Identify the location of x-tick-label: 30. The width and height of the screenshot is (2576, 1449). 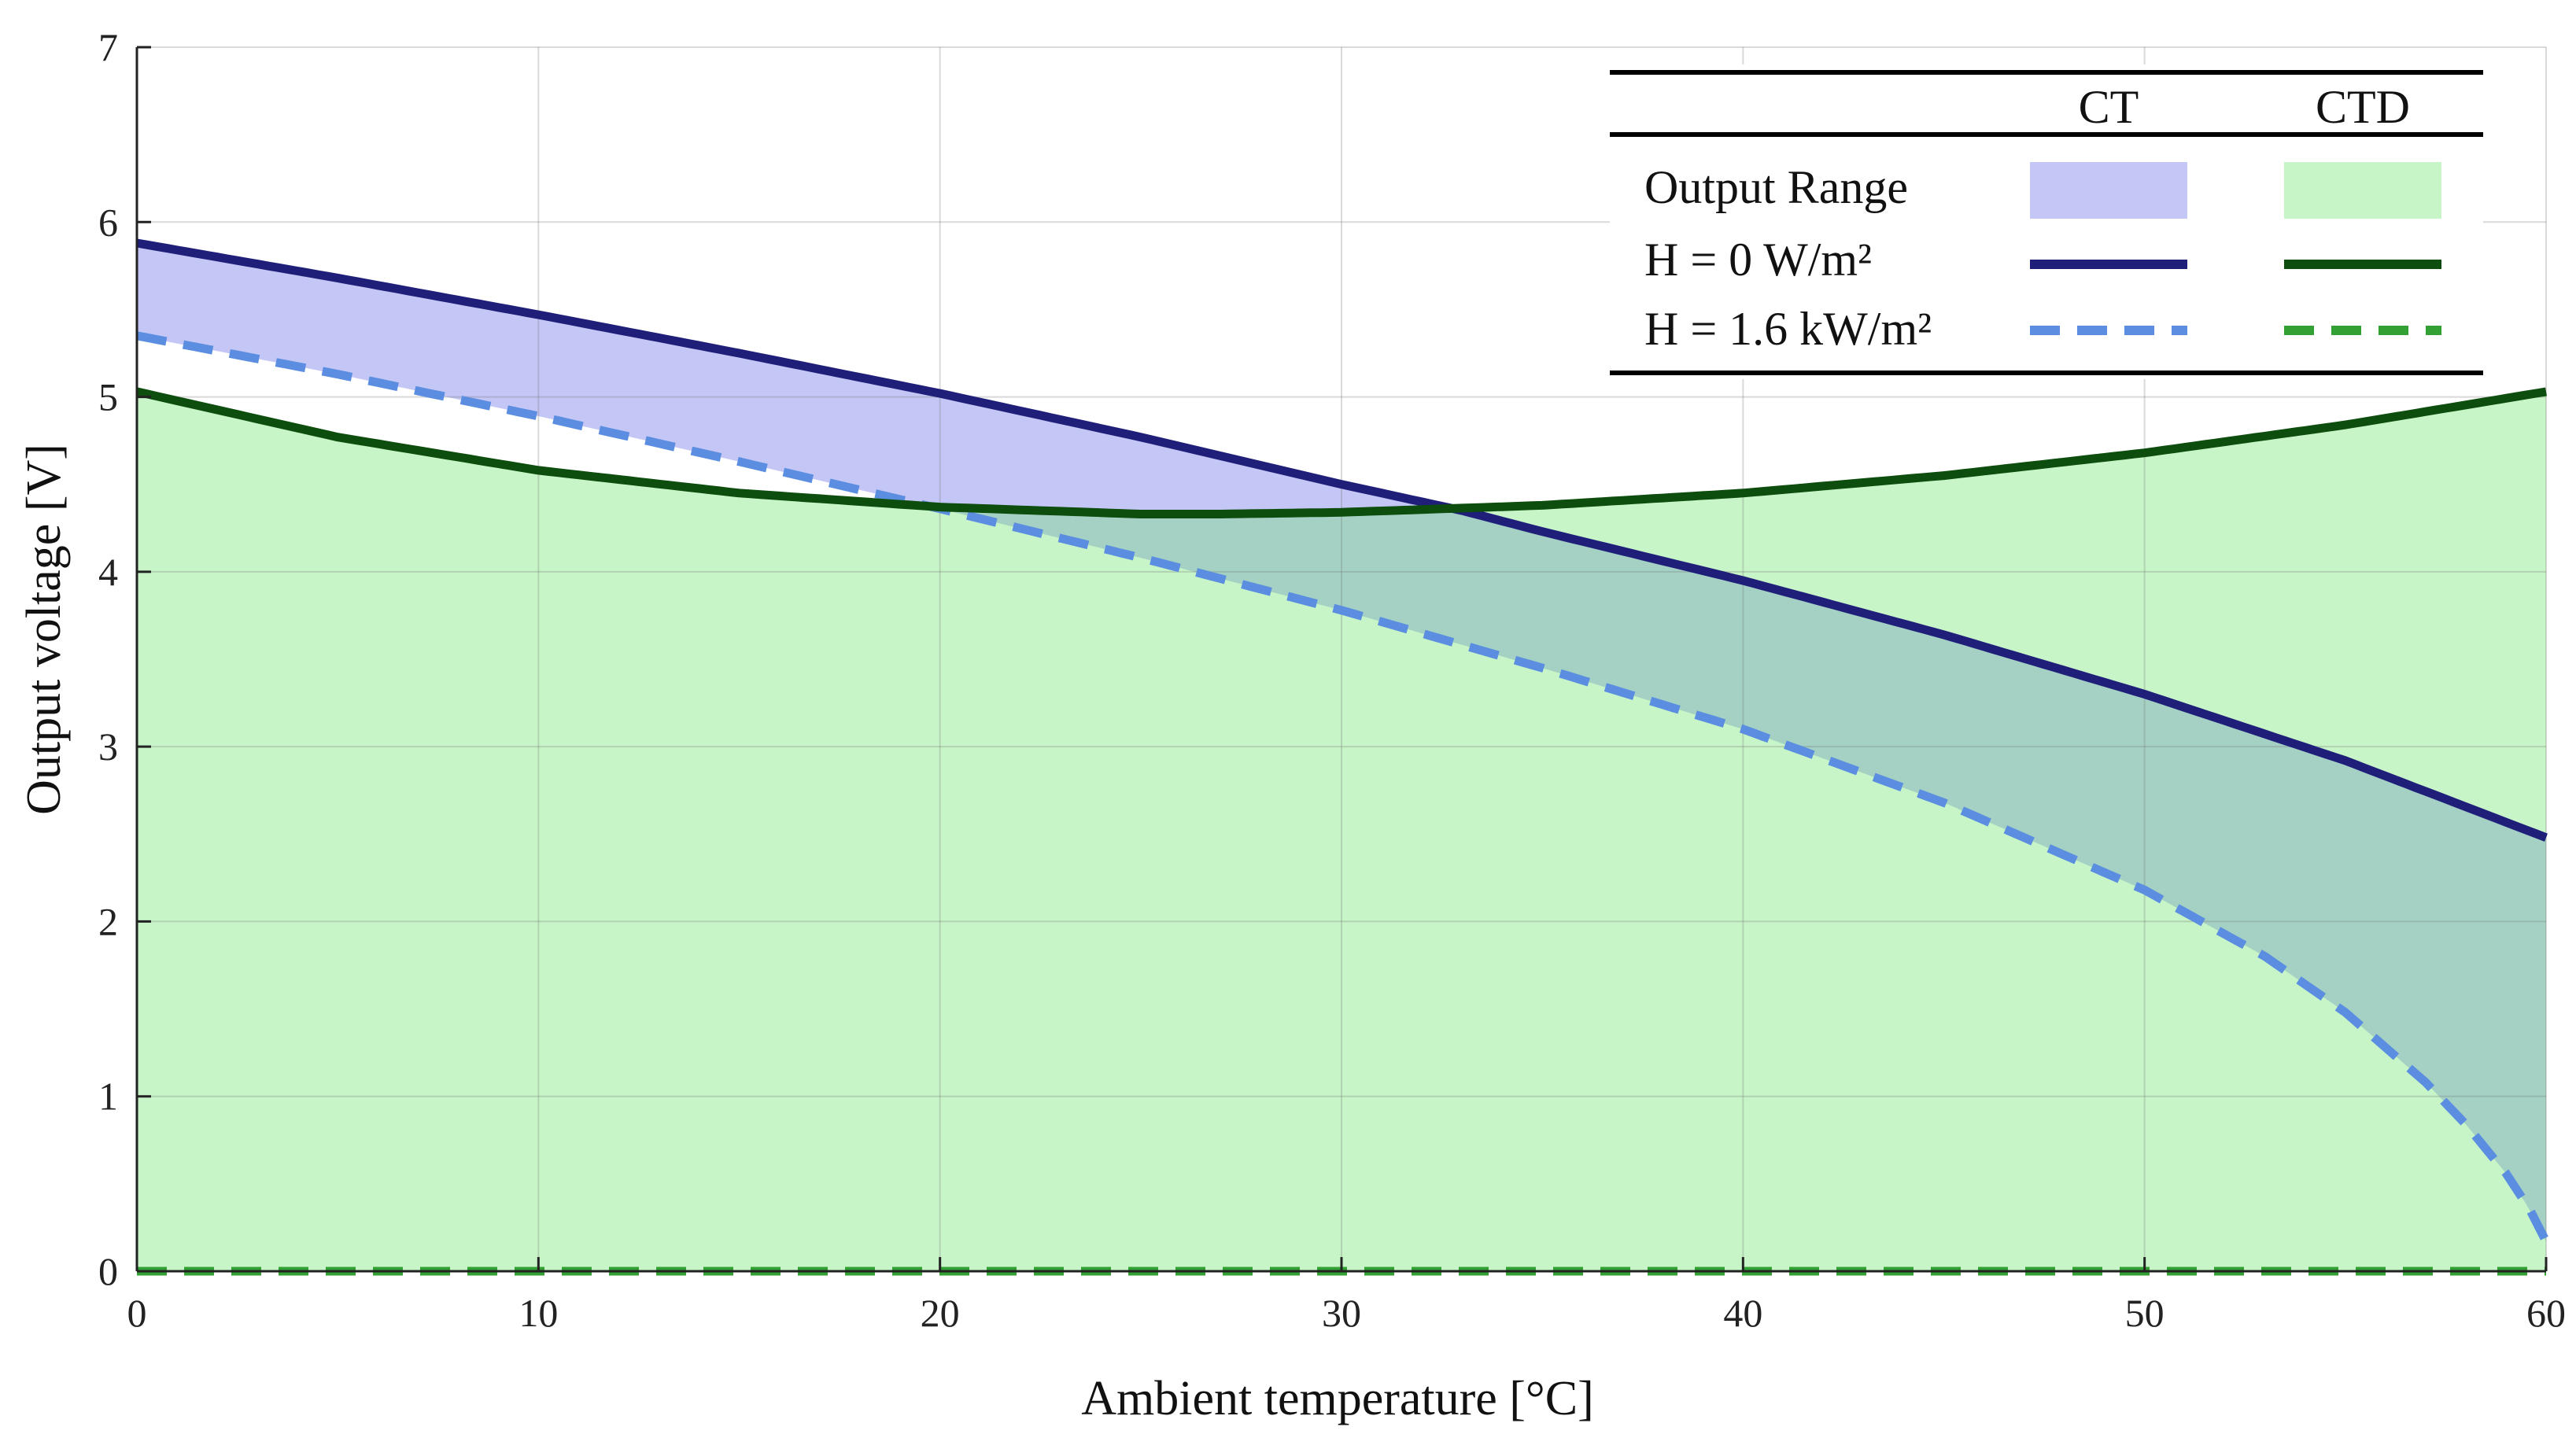
(1341, 1313).